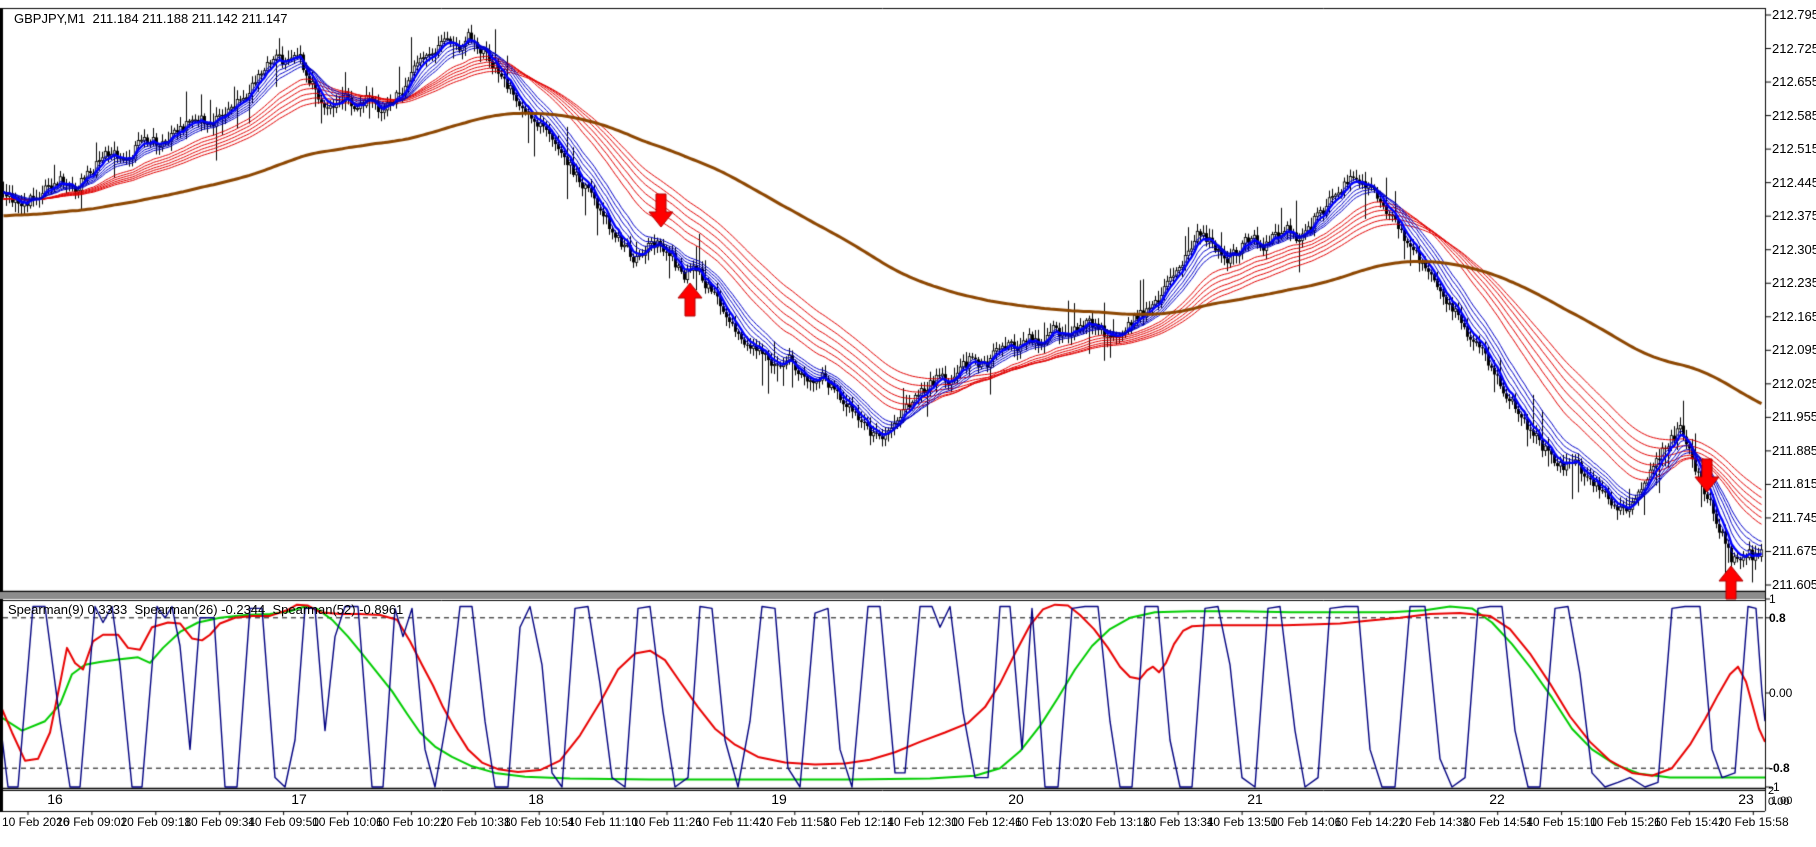  Describe the element at coordinates (1794, 417) in the screenshot. I see `price-tick-label: 211.955` at that location.